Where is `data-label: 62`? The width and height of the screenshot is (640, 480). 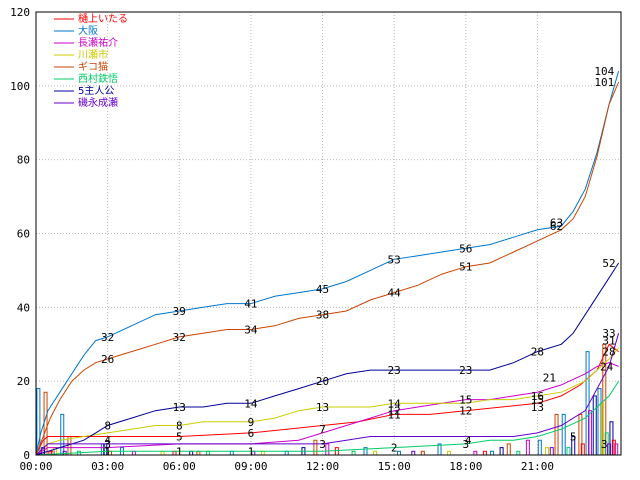 data-label: 62 is located at coordinates (556, 226).